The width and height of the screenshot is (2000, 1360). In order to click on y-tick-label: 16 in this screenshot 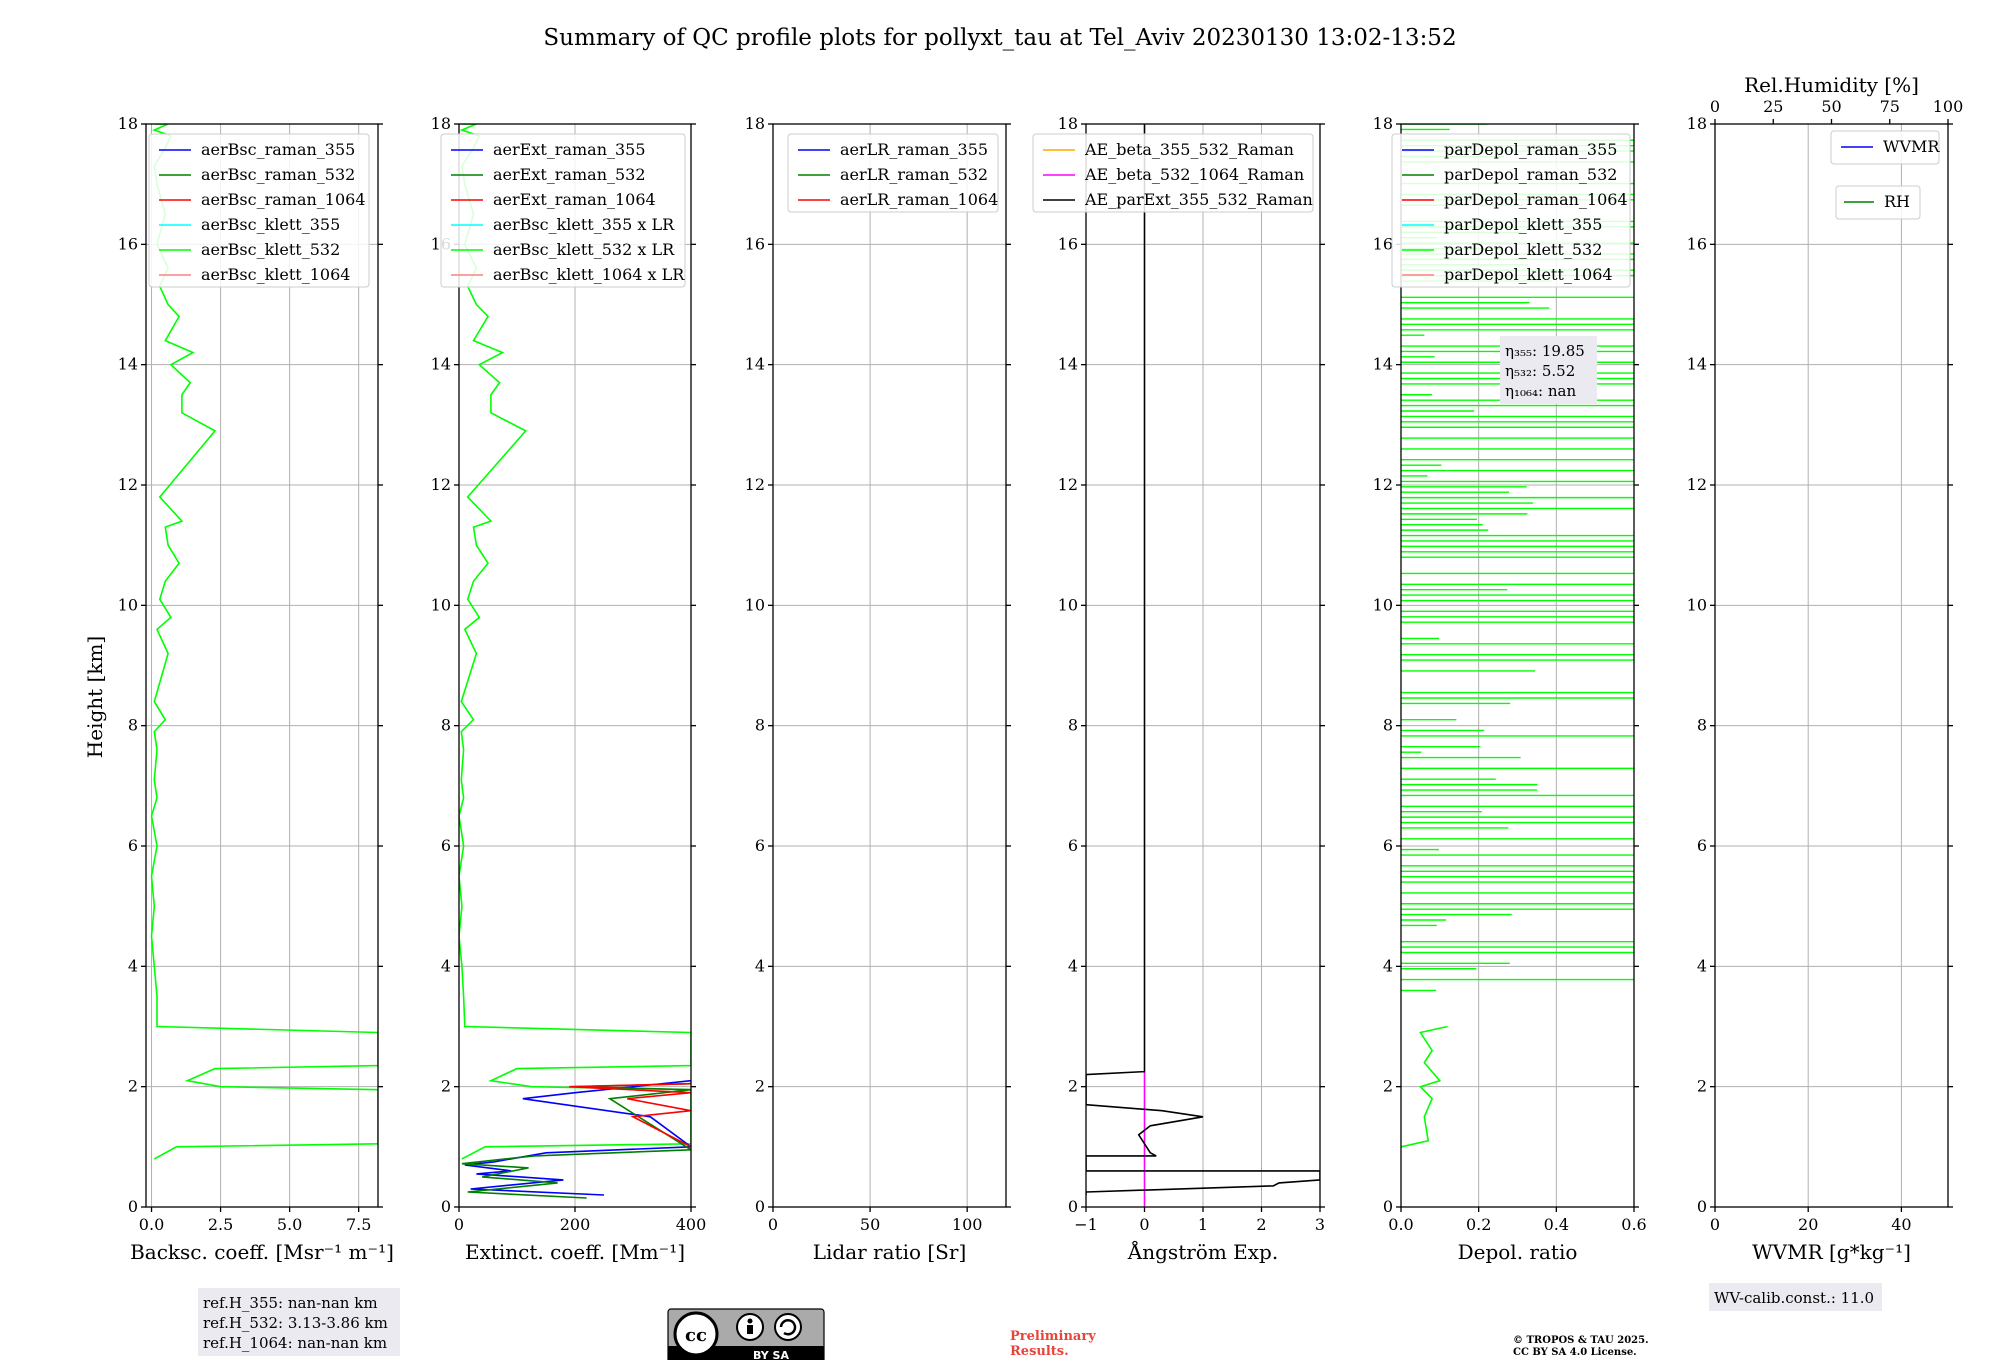, I will do `click(1383, 243)`.